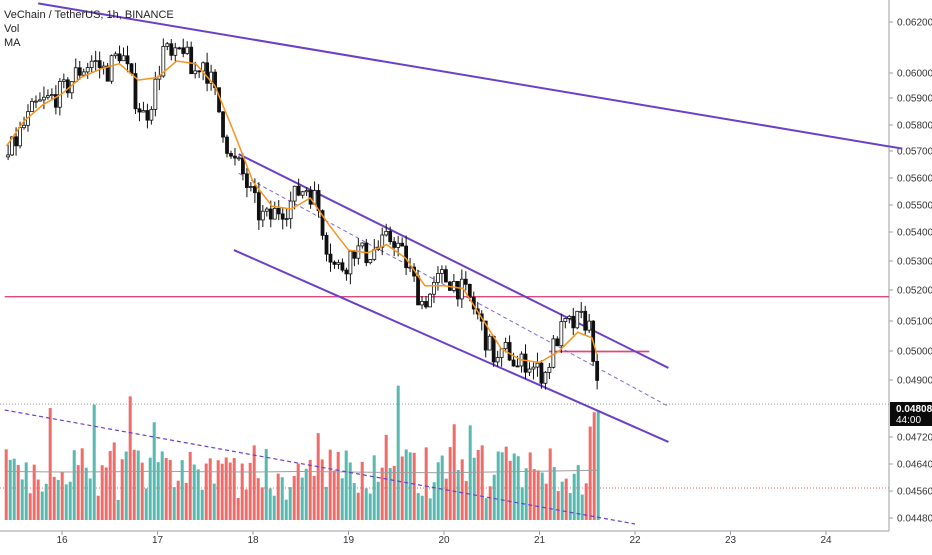 Image resolution: width=932 pixels, height=555 pixels. Describe the element at coordinates (914, 233) in the screenshot. I see `y-tick-label: 0.05400` at that location.